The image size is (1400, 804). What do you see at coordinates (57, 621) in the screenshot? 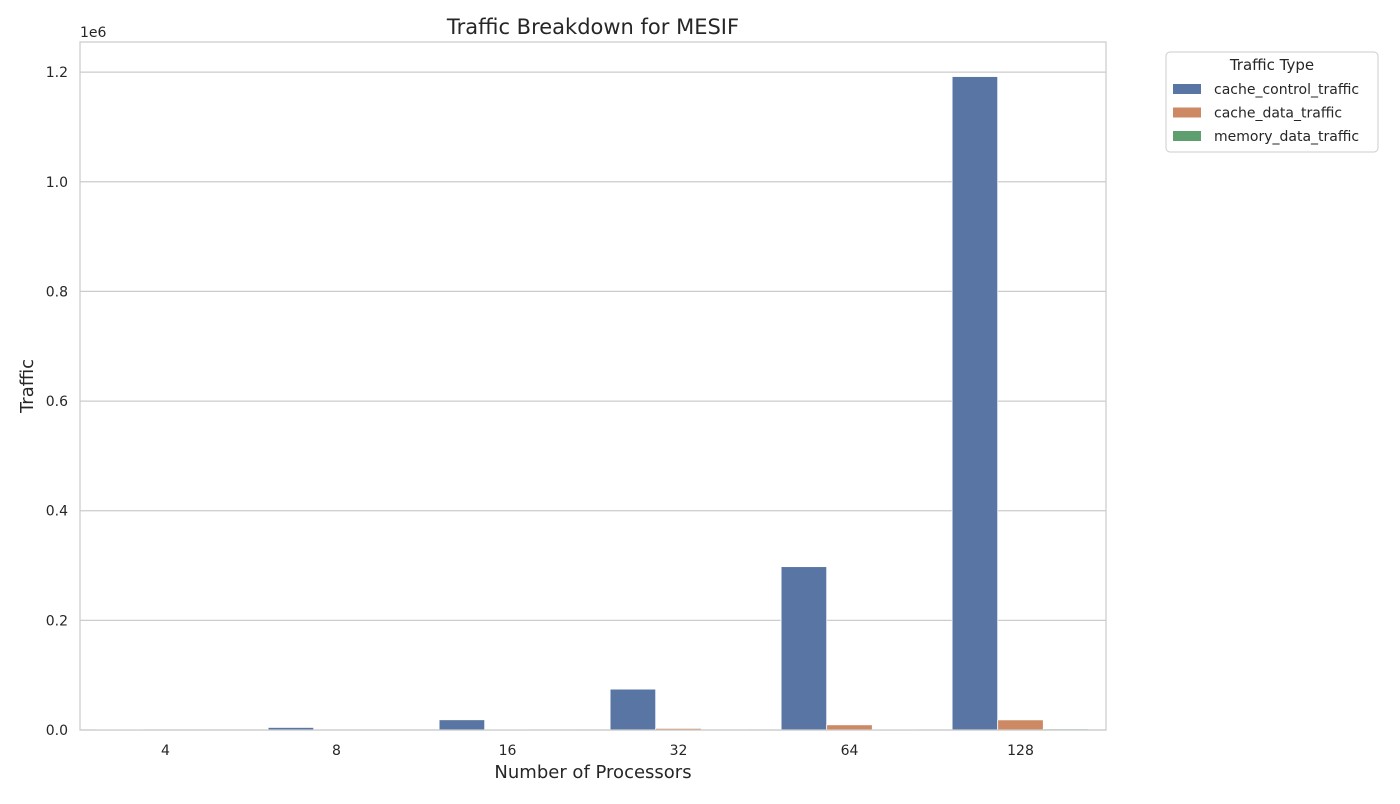
I see `y-tick-label: 0.2` at bounding box center [57, 621].